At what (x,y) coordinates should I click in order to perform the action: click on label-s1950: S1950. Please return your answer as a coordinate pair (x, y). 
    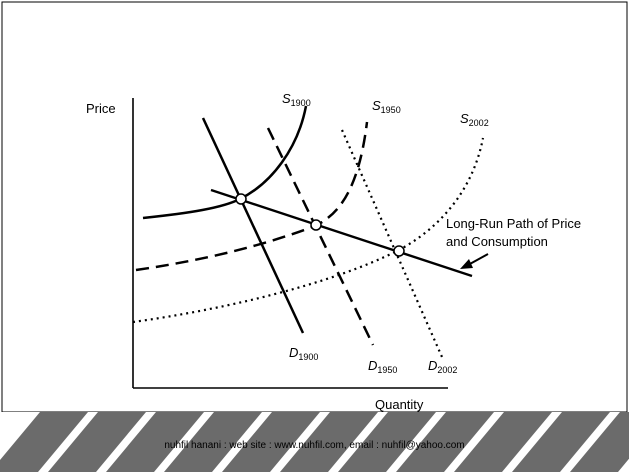
    Looking at the image, I should click on (386, 106).